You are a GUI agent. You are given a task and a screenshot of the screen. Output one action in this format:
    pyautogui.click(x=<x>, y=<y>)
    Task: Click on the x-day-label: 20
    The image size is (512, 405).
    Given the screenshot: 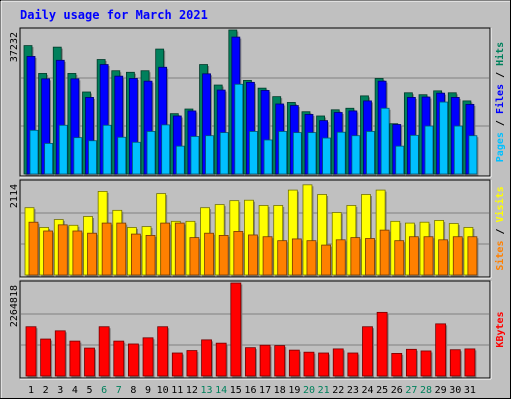 What is the action you would take?
    pyautogui.click(x=309, y=390)
    